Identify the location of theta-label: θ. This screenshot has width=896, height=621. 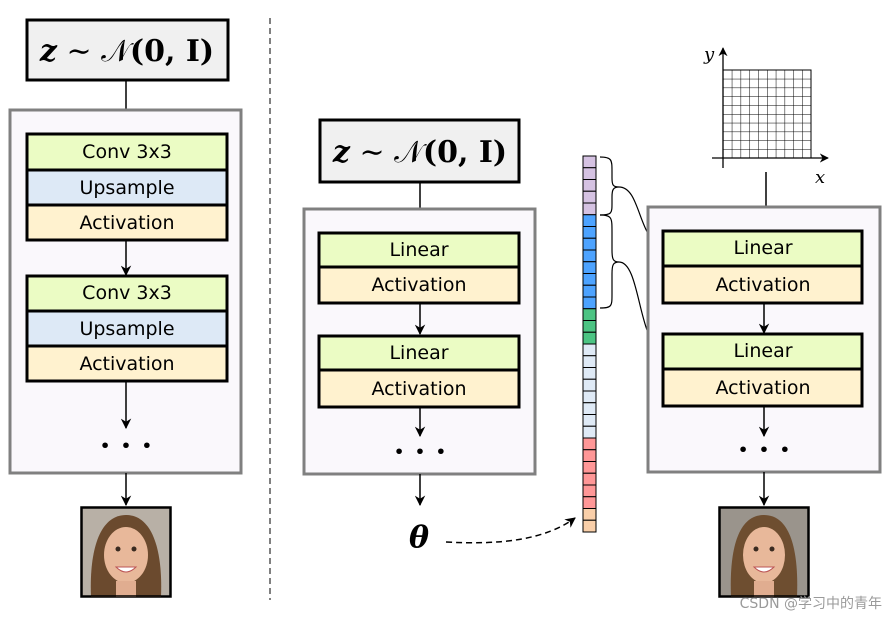
(419, 538).